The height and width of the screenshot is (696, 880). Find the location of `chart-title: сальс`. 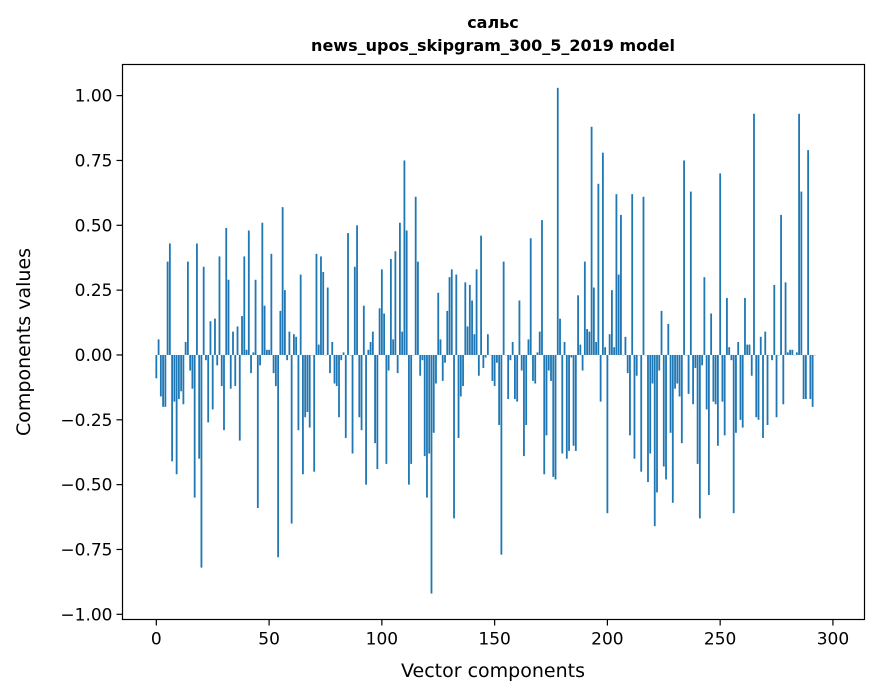

chart-title: сальс is located at coordinates (493, 22).